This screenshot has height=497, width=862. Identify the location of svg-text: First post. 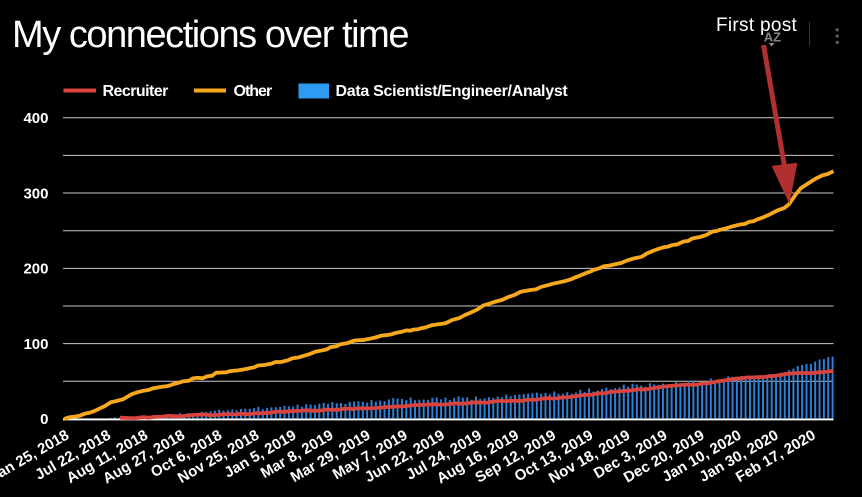
(757, 25).